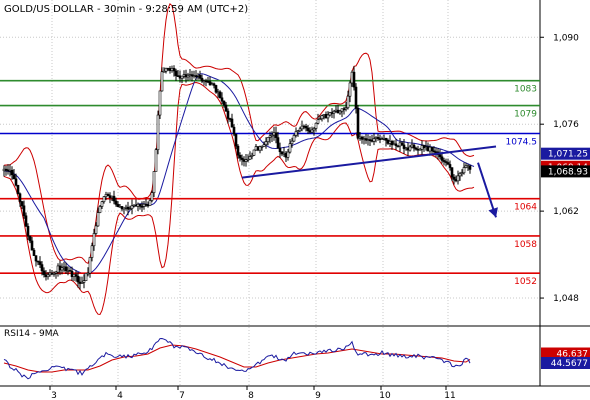 The width and height of the screenshot is (590, 400). Describe the element at coordinates (525, 245) in the screenshot. I see `level-label-1058: 1058` at that location.